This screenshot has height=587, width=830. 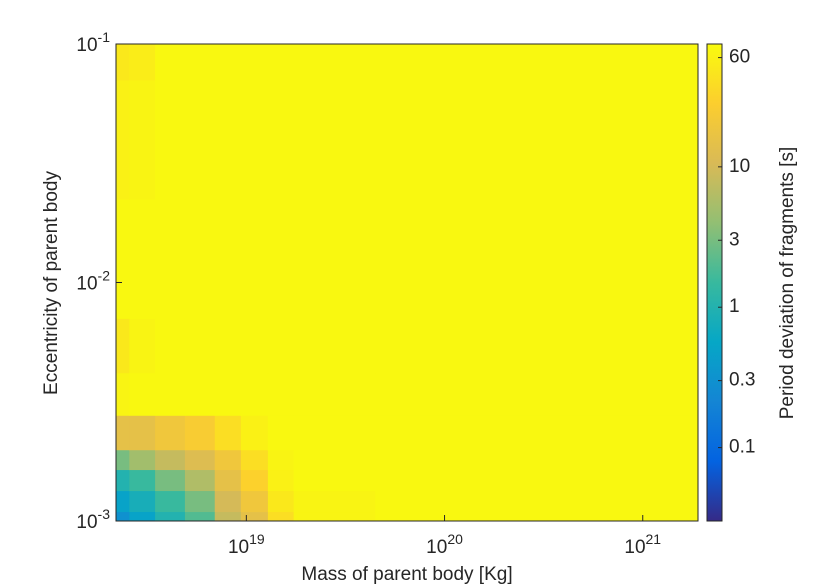 What do you see at coordinates (787, 283) in the screenshot?
I see `colorbar-label: Period deviation of fragments [s]` at bounding box center [787, 283].